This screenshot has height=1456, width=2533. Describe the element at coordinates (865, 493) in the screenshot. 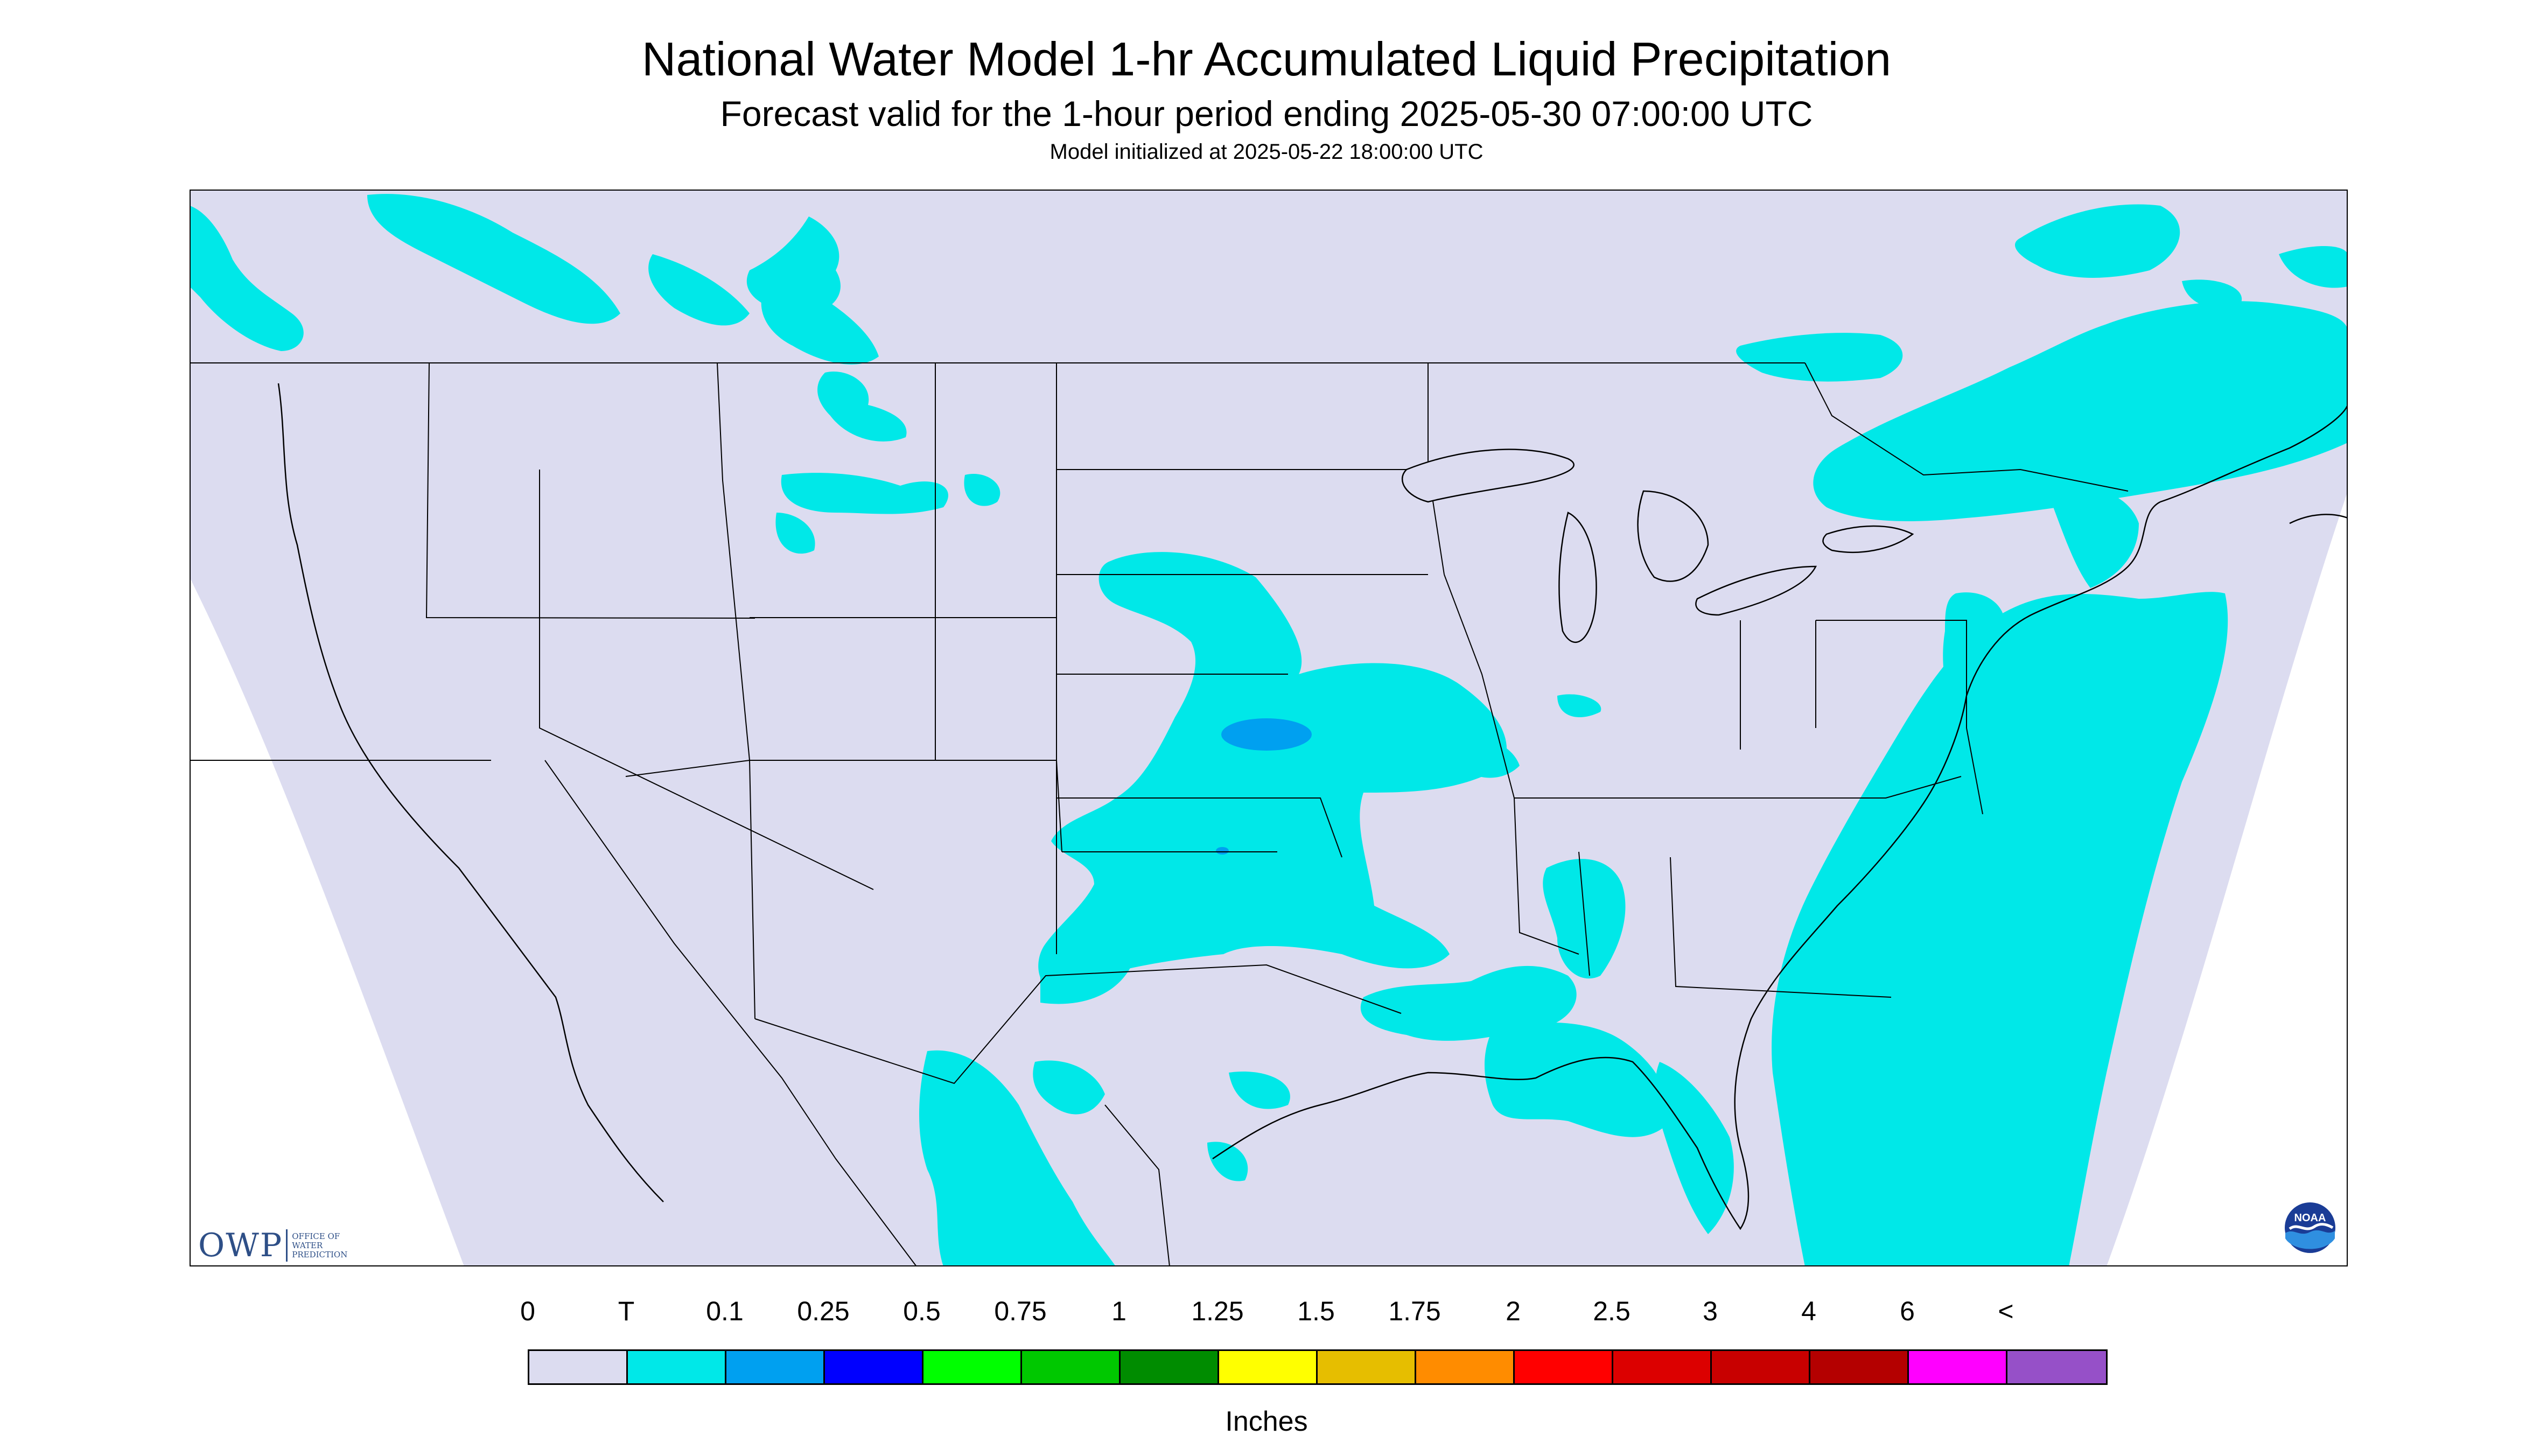

I see `precip-area-wyoming` at that location.